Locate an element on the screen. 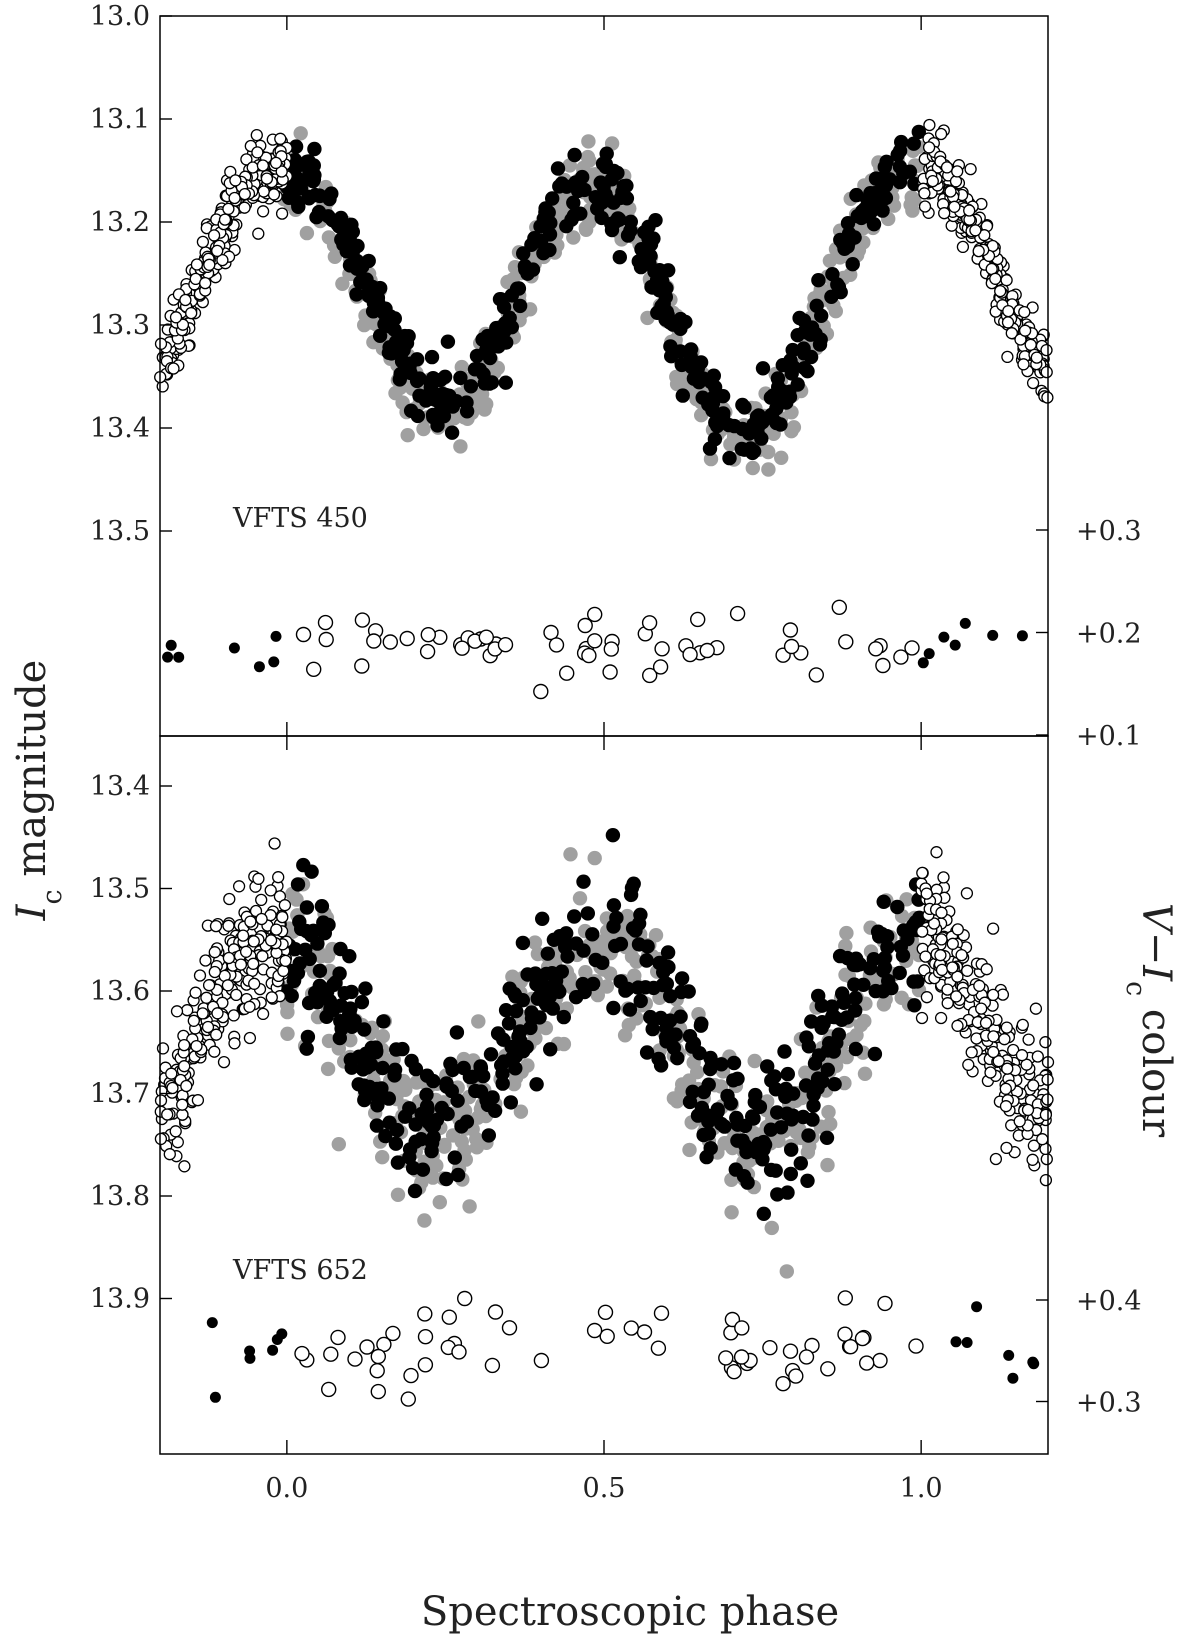  y-tick-label-left: 13.8 is located at coordinates (120, 1196).